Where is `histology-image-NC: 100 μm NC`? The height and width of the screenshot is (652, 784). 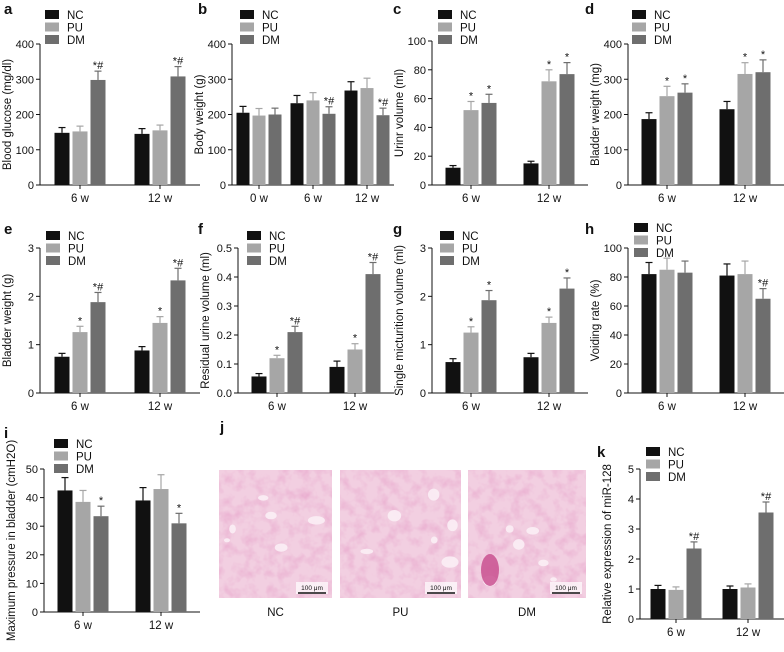
histology-image-NC: 100 μm NC is located at coordinates (275, 544).